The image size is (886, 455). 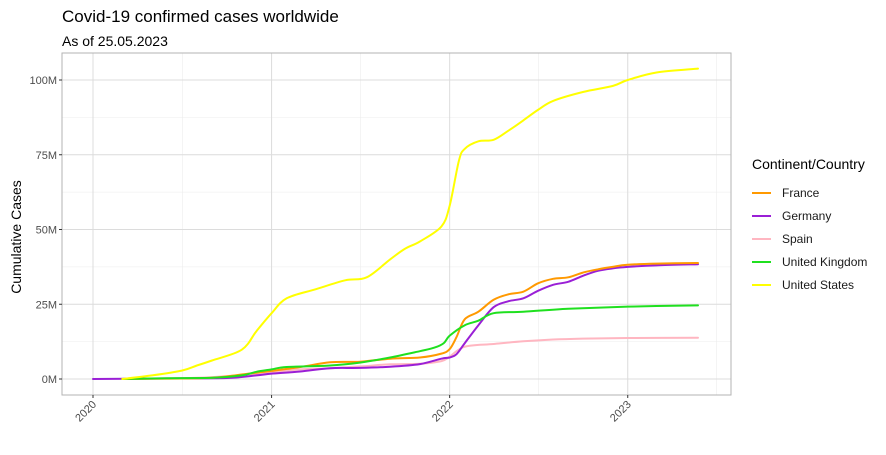 What do you see at coordinates (621, 412) in the screenshot?
I see `x-tick-label: 2023` at bounding box center [621, 412].